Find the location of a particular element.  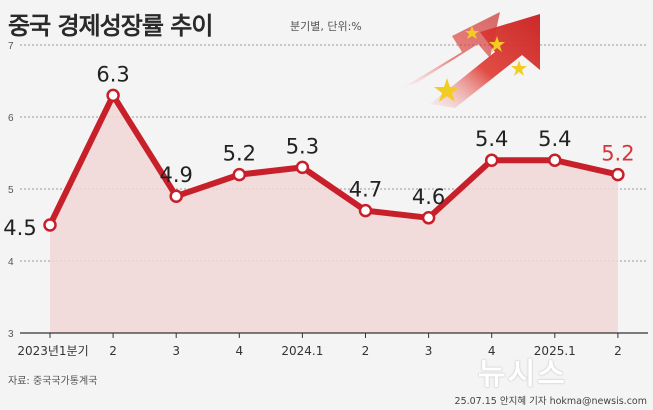

y-tick-label: 6 is located at coordinates (11, 118).